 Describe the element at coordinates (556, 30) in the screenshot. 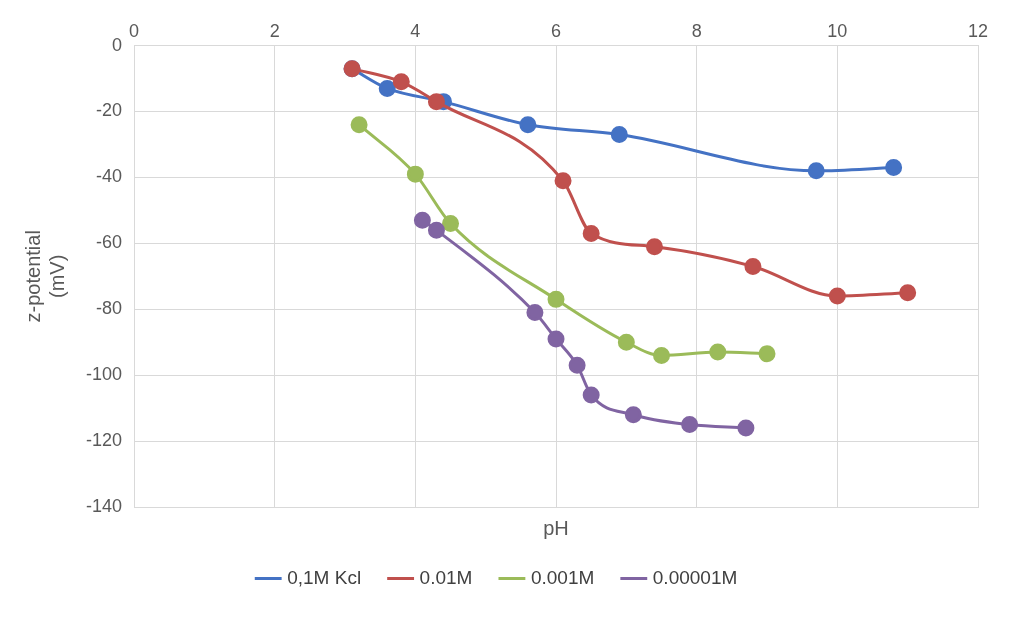

I see `x-tick-label: 6` at that location.